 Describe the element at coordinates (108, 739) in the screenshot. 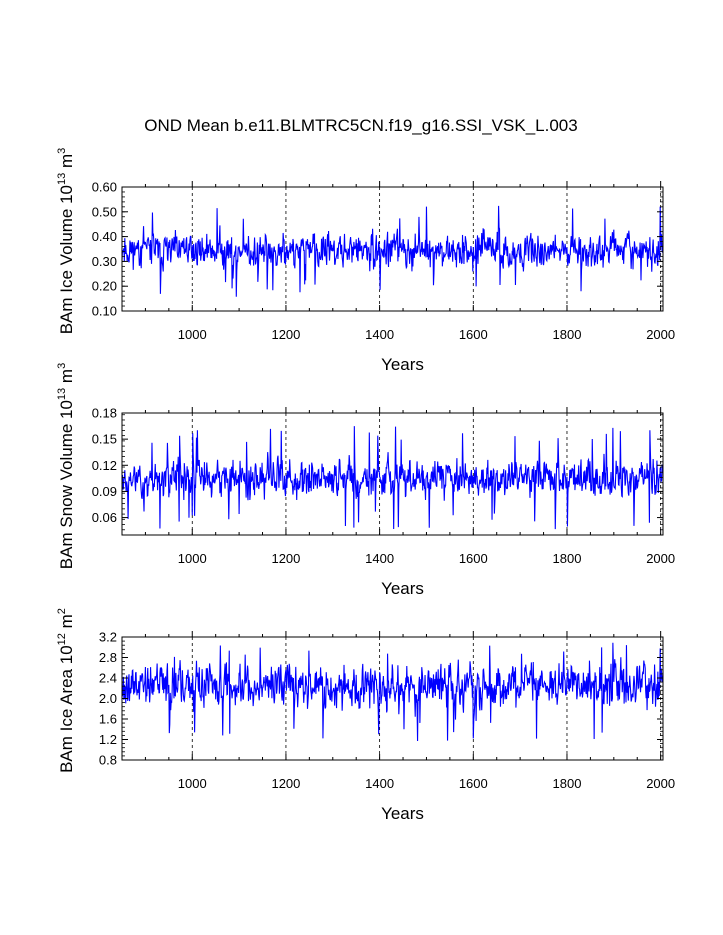

I see `y-tick-label: 1.2` at that location.